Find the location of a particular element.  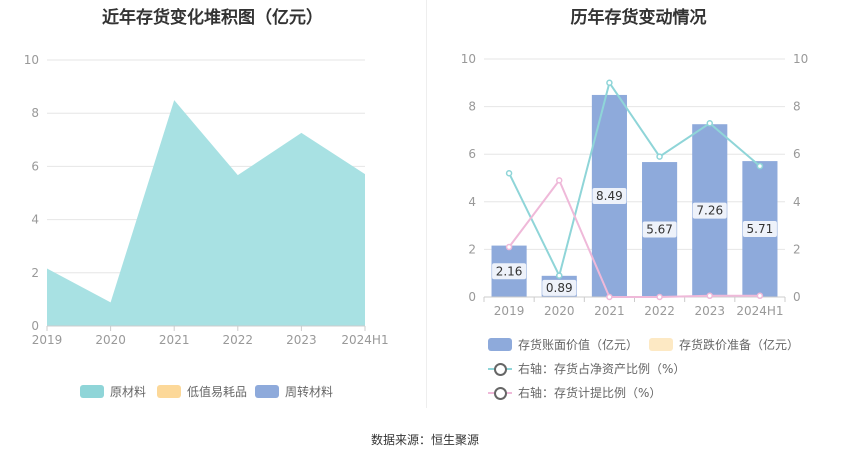

y-tick-label: 2 is located at coordinates (35, 273).